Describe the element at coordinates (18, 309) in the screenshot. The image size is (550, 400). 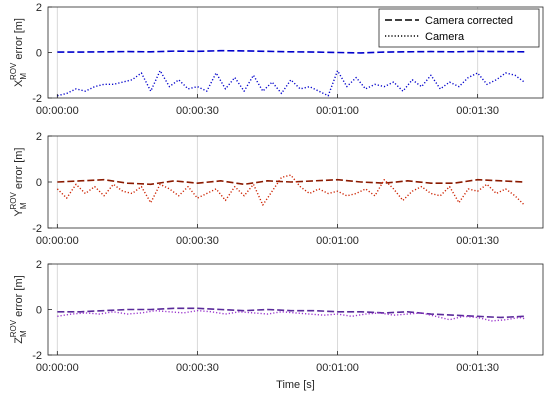
I see `y-axis-label: ZMROV error [m]` at that location.